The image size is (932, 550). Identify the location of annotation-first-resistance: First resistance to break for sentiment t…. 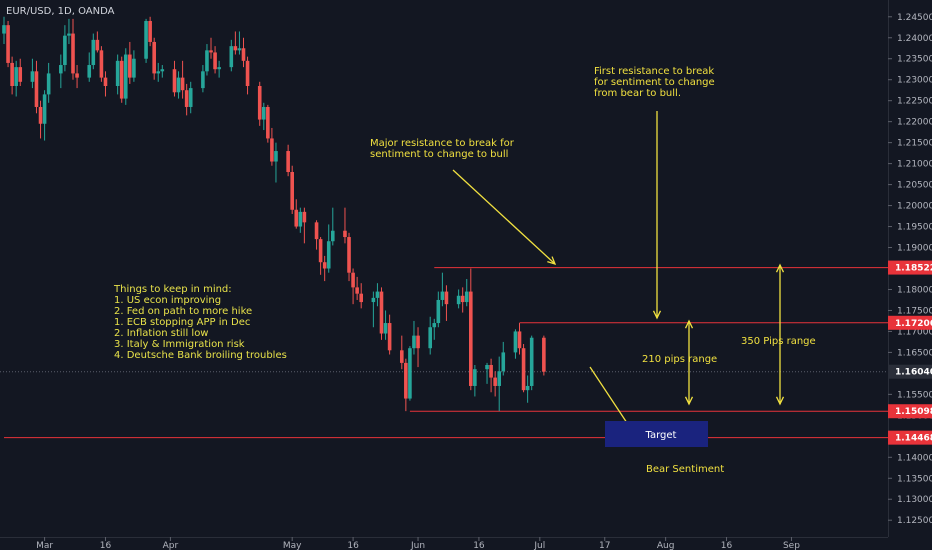
(654, 82).